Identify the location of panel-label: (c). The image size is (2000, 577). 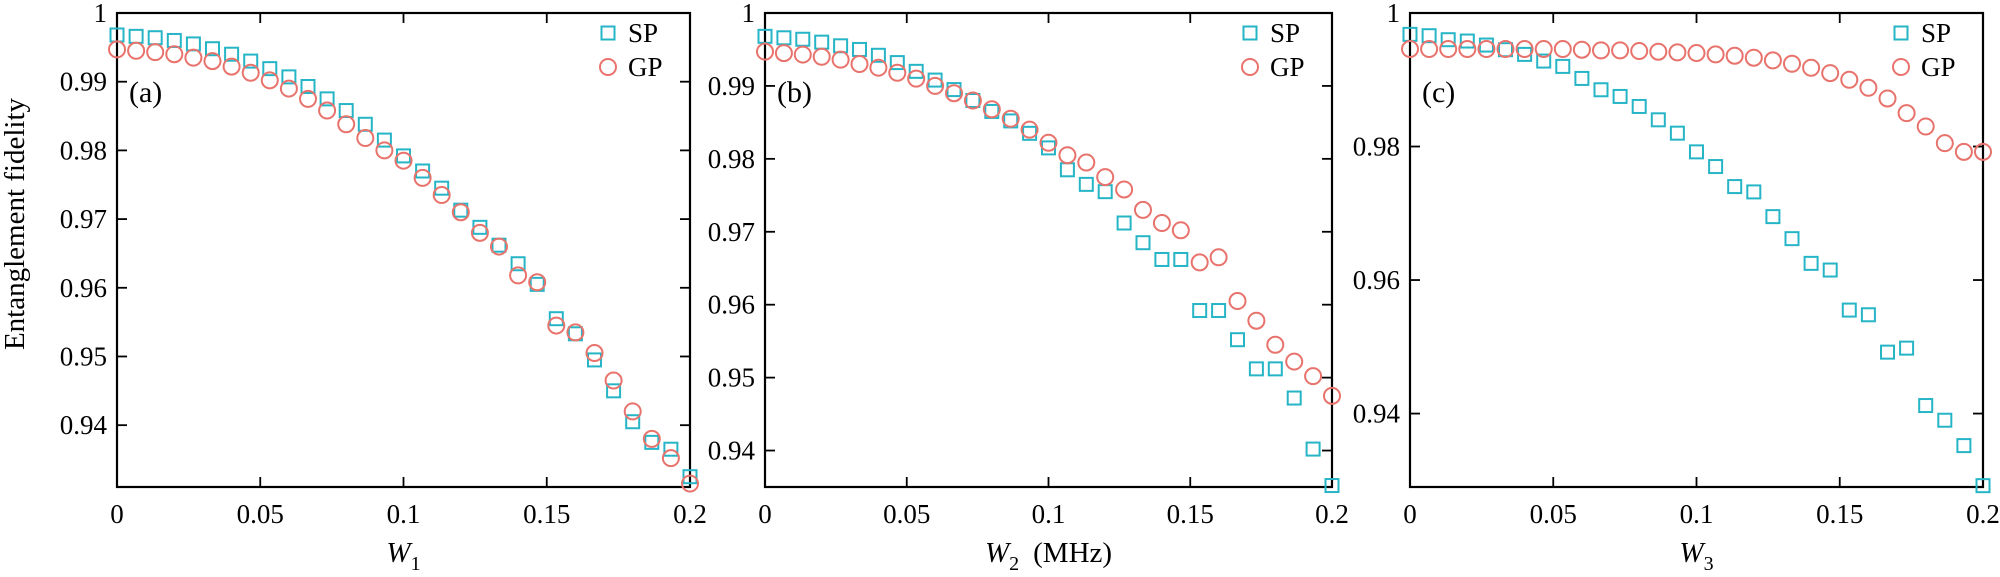
(1438, 92).